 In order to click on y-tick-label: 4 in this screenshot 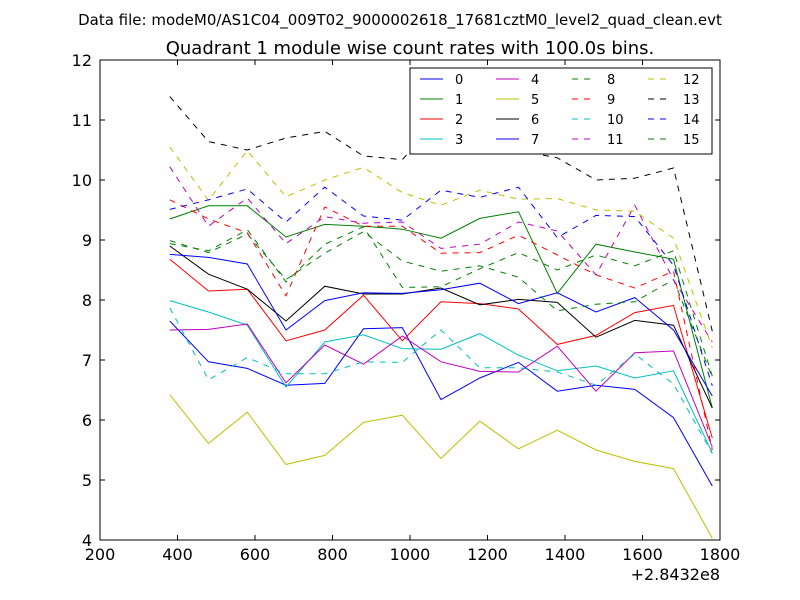, I will do `click(87, 540)`.